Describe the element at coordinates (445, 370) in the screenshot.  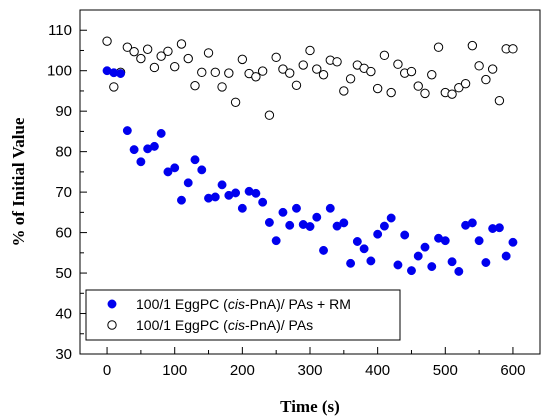
I see `x-tick-label: 500` at that location.